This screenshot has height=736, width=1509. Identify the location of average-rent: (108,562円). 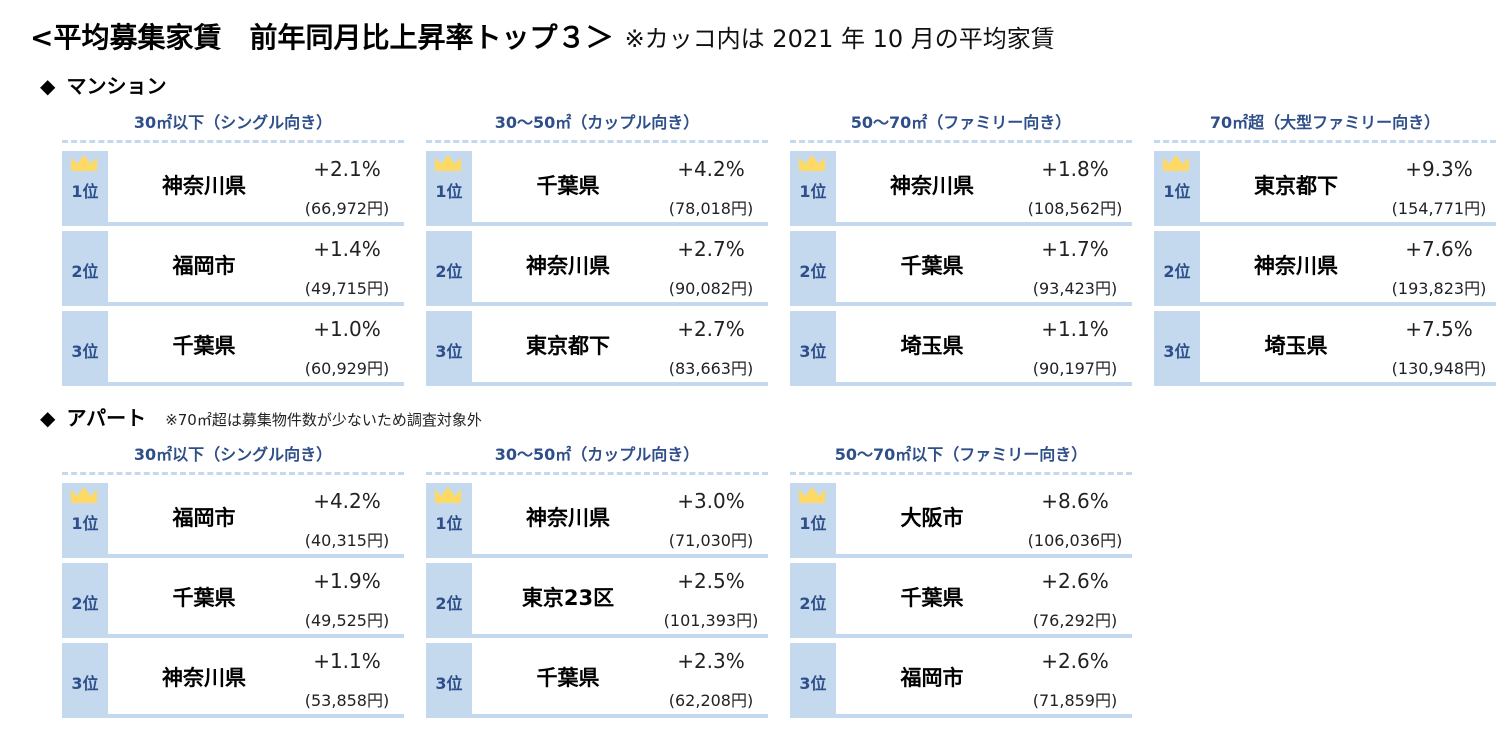
(1075, 208).